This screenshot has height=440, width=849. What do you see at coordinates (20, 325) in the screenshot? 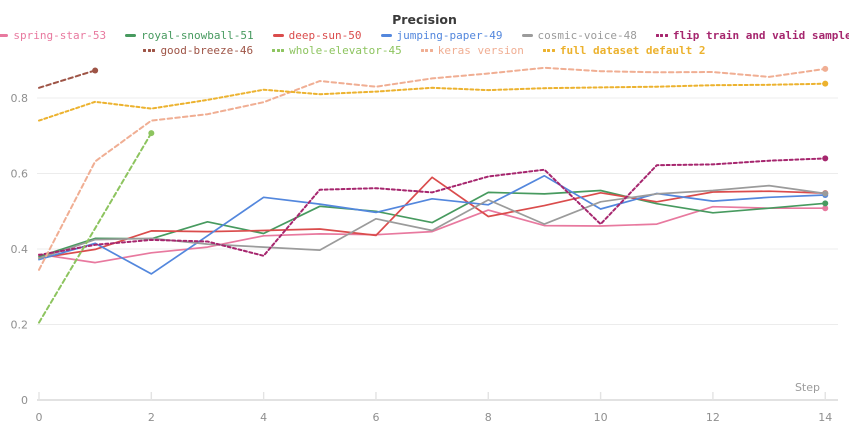
I see `y-tick-label-0.2: 0.2` at bounding box center [20, 325].